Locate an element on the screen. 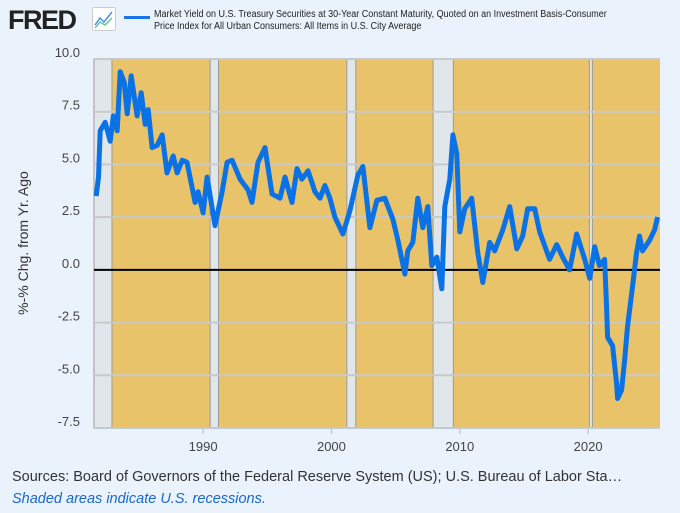 Image resolution: width=680 pixels, height=513 pixels. y-tick-label: 0.0 is located at coordinates (71, 263).